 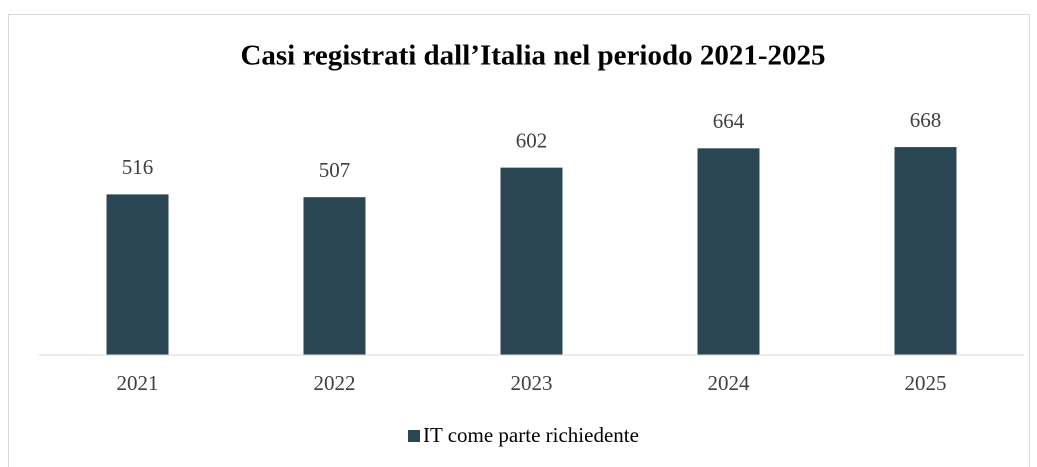 I want to click on legend-swatch, so click(x=414, y=436).